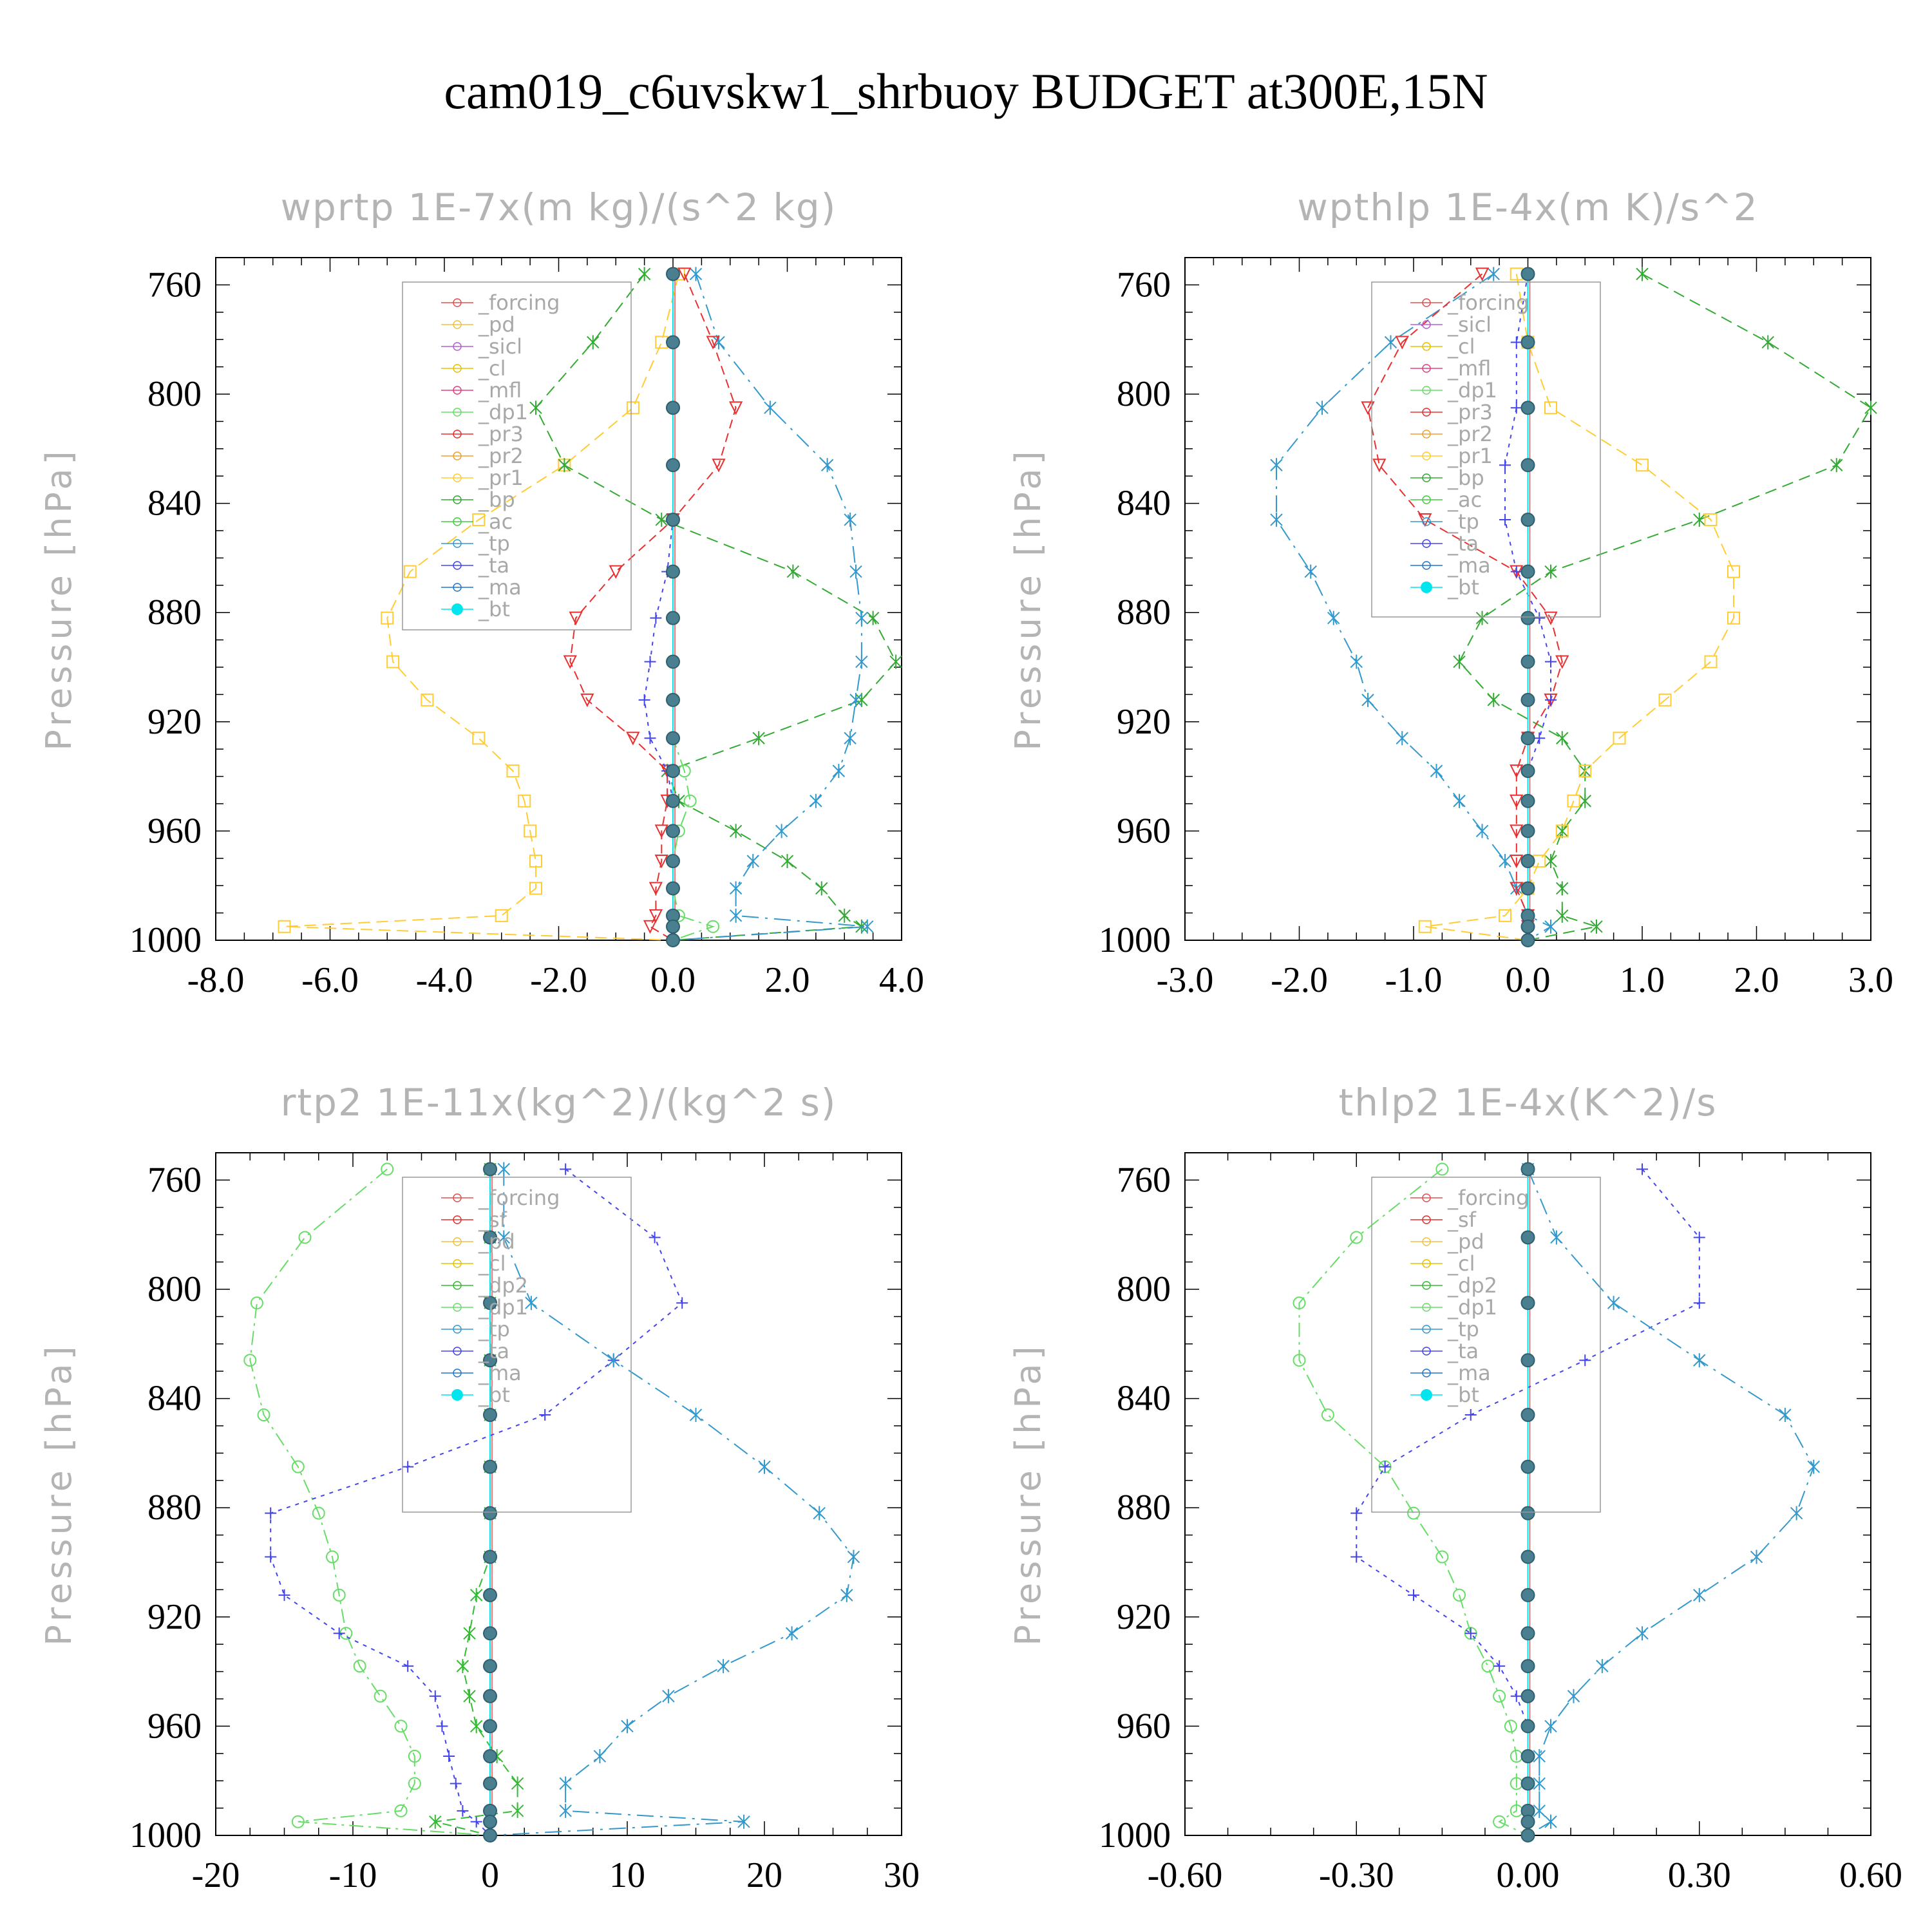 This screenshot has width=1932, height=1932. Describe the element at coordinates (59, 1494) in the screenshot. I see `y-axis-label: Pressure [hPa]` at that location.